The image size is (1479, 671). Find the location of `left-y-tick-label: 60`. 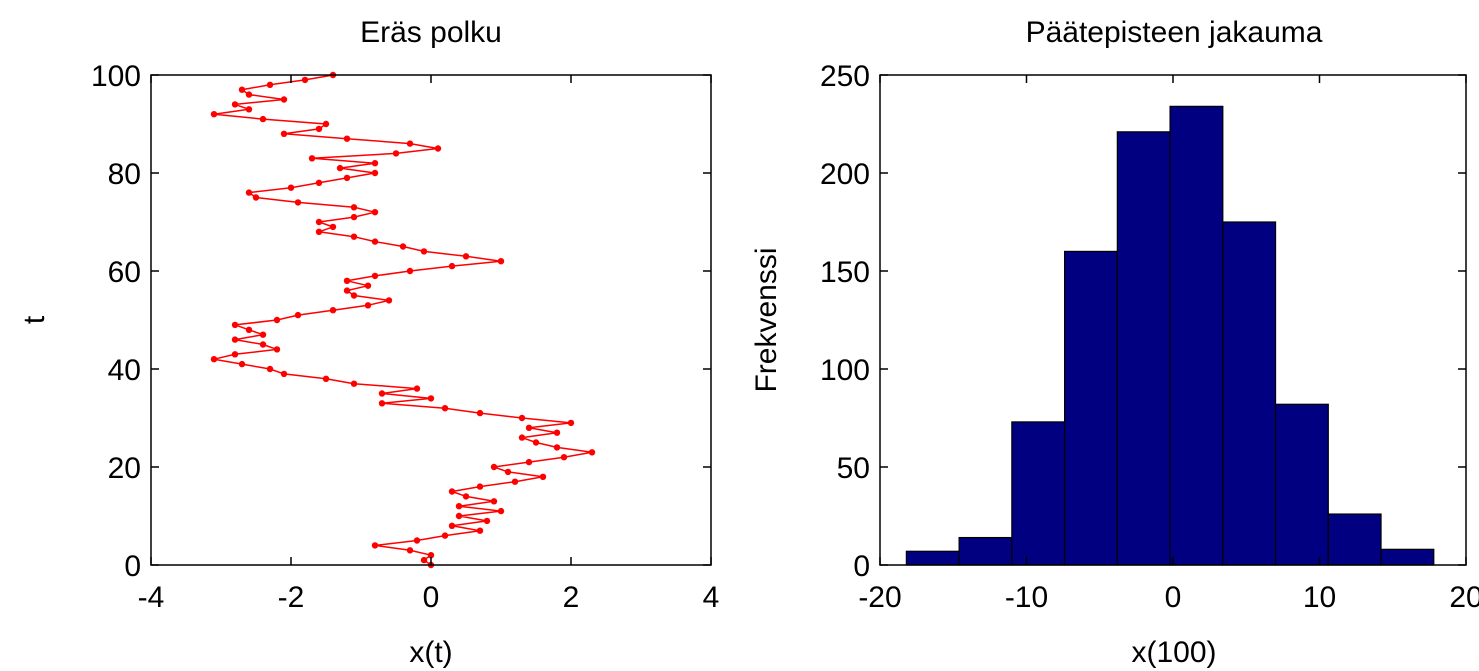

left-y-tick-label: 60 is located at coordinates (124, 272).